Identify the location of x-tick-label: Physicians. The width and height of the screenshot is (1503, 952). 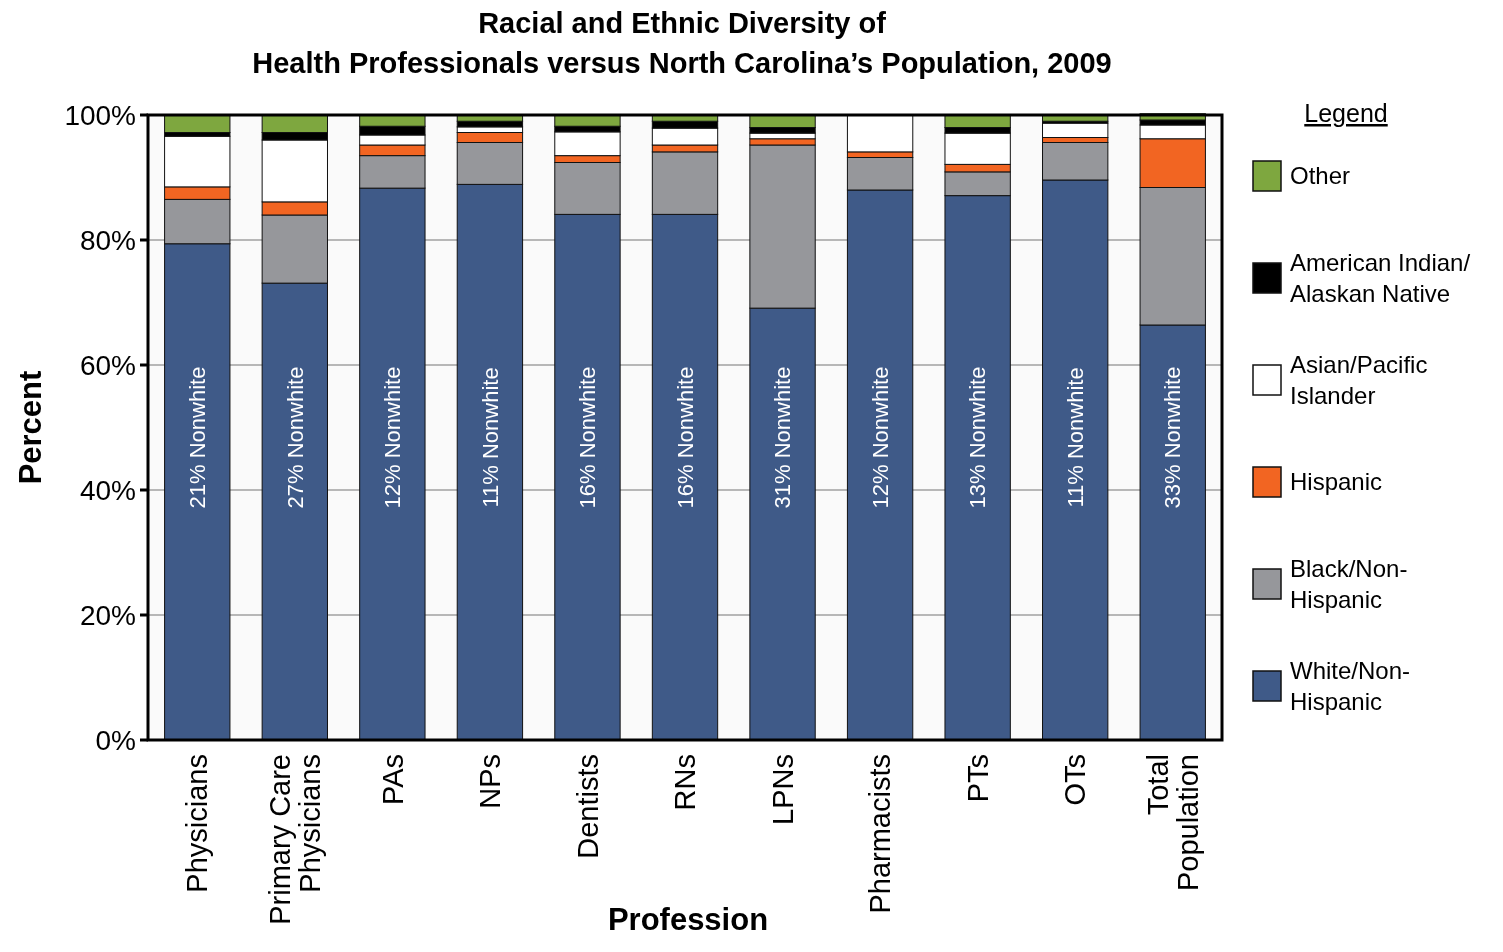
(197, 823).